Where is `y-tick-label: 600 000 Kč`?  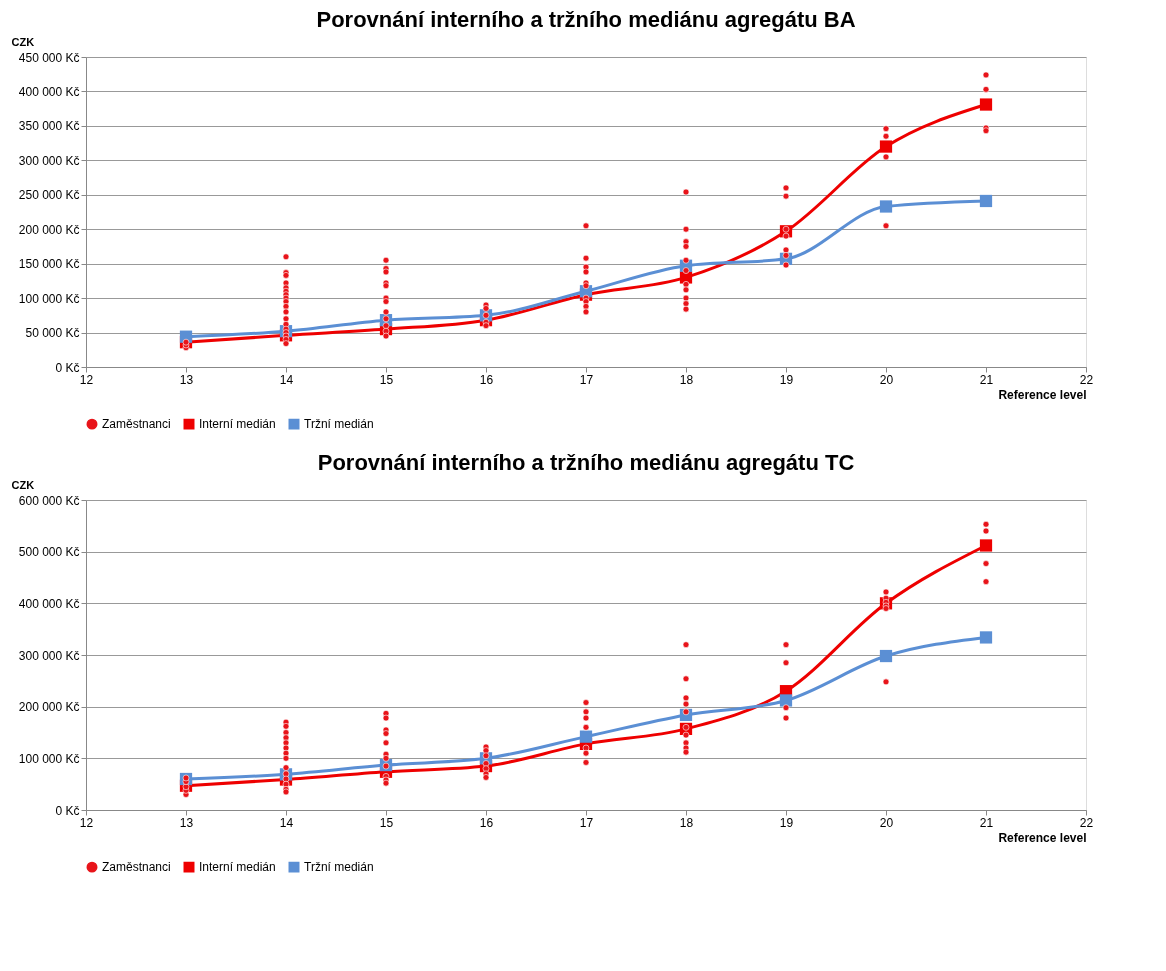 y-tick-label: 600 000 Kč is located at coordinates (49, 500).